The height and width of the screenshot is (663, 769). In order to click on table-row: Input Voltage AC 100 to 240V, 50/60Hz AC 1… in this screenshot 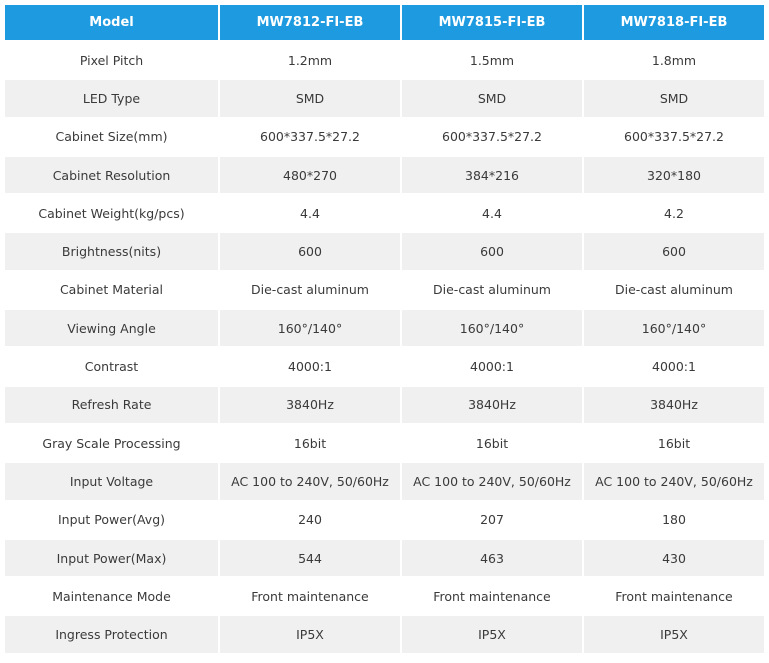, I will do `click(384, 481)`.